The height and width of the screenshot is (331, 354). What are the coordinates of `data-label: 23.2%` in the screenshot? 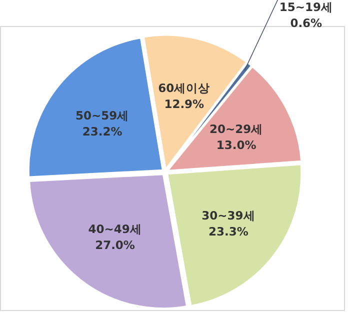 It's located at (102, 131).